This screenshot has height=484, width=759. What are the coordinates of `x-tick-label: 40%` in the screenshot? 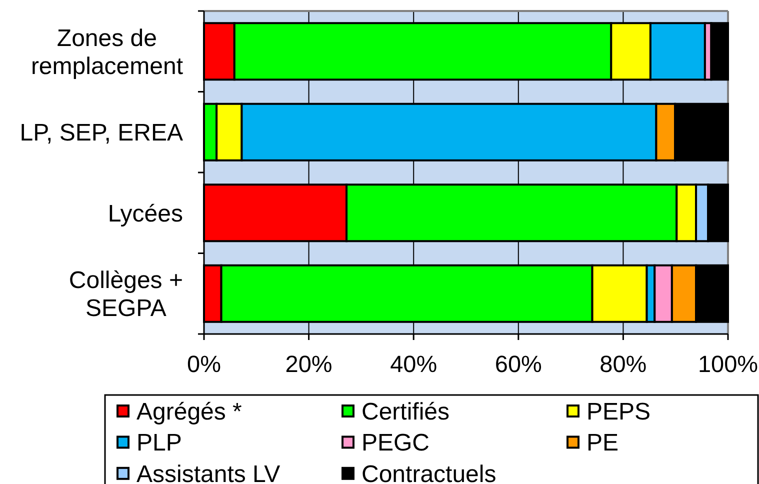 It's located at (414, 364).